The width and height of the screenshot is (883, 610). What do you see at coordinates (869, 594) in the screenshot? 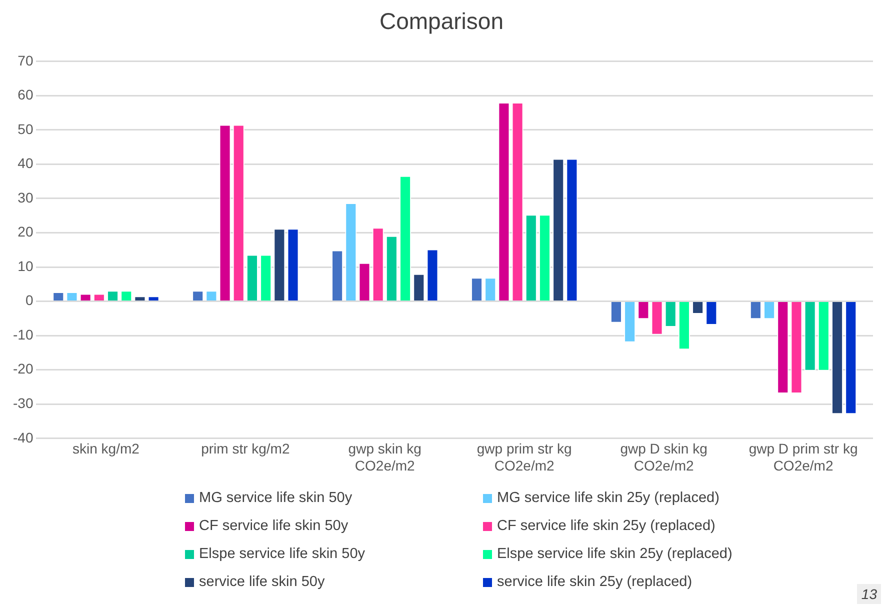
I see `text: 13` at bounding box center [869, 594].